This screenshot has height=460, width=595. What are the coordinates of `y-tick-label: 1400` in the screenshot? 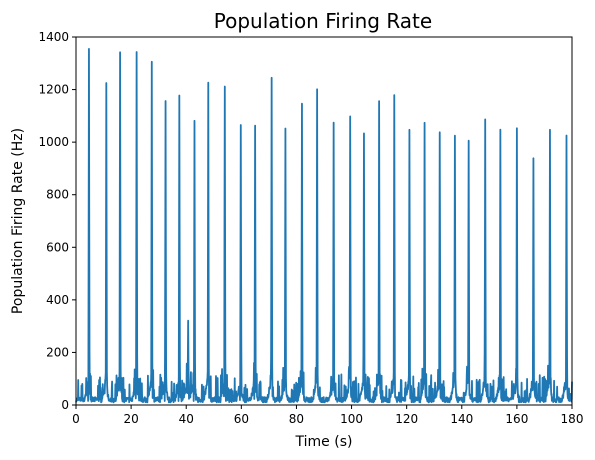 It's located at (53, 37).